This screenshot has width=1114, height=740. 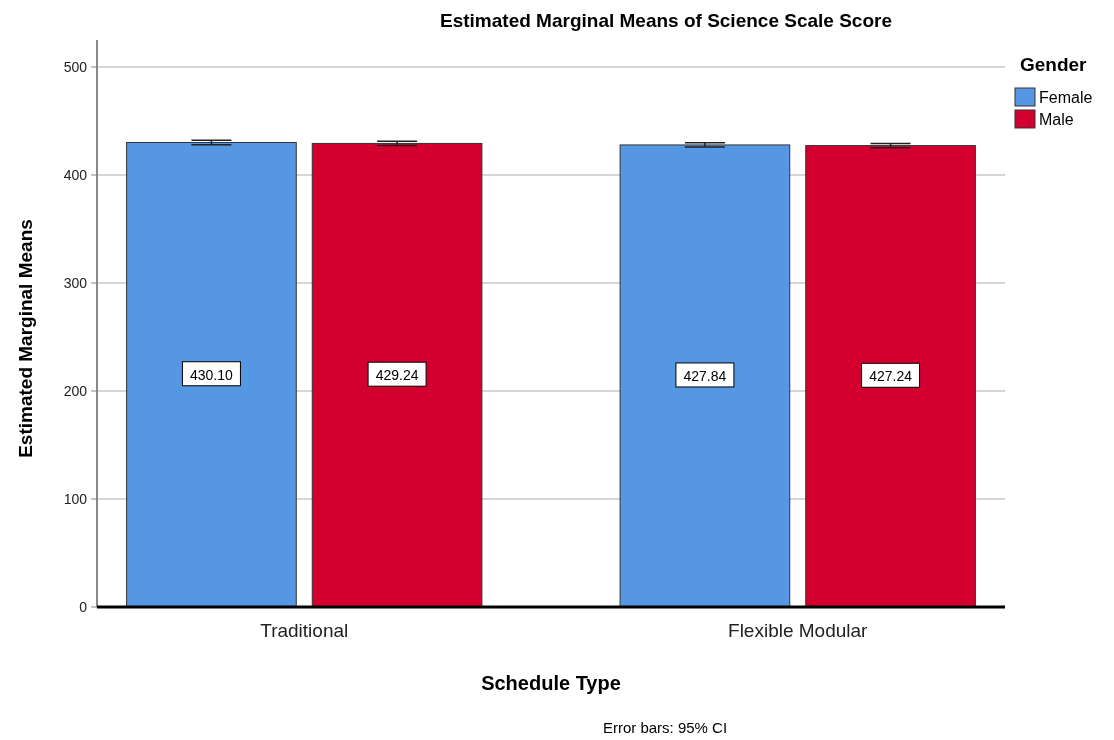 I want to click on text: Error bars: 95% CI, so click(x=665, y=727).